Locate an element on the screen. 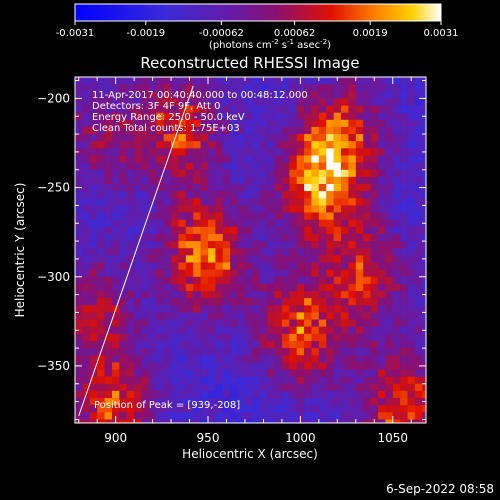 The width and height of the screenshot is (500, 500). x-axis-label: Heliocentric X (arcsec) is located at coordinates (250, 454).